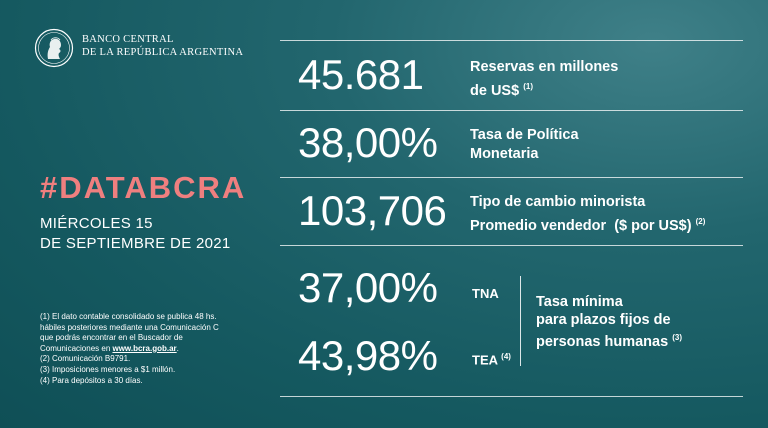 The image size is (768, 428). What do you see at coordinates (558, 202) in the screenshot?
I see `tipo-cambio-label-line1: Tipo de cambio minorista` at bounding box center [558, 202].